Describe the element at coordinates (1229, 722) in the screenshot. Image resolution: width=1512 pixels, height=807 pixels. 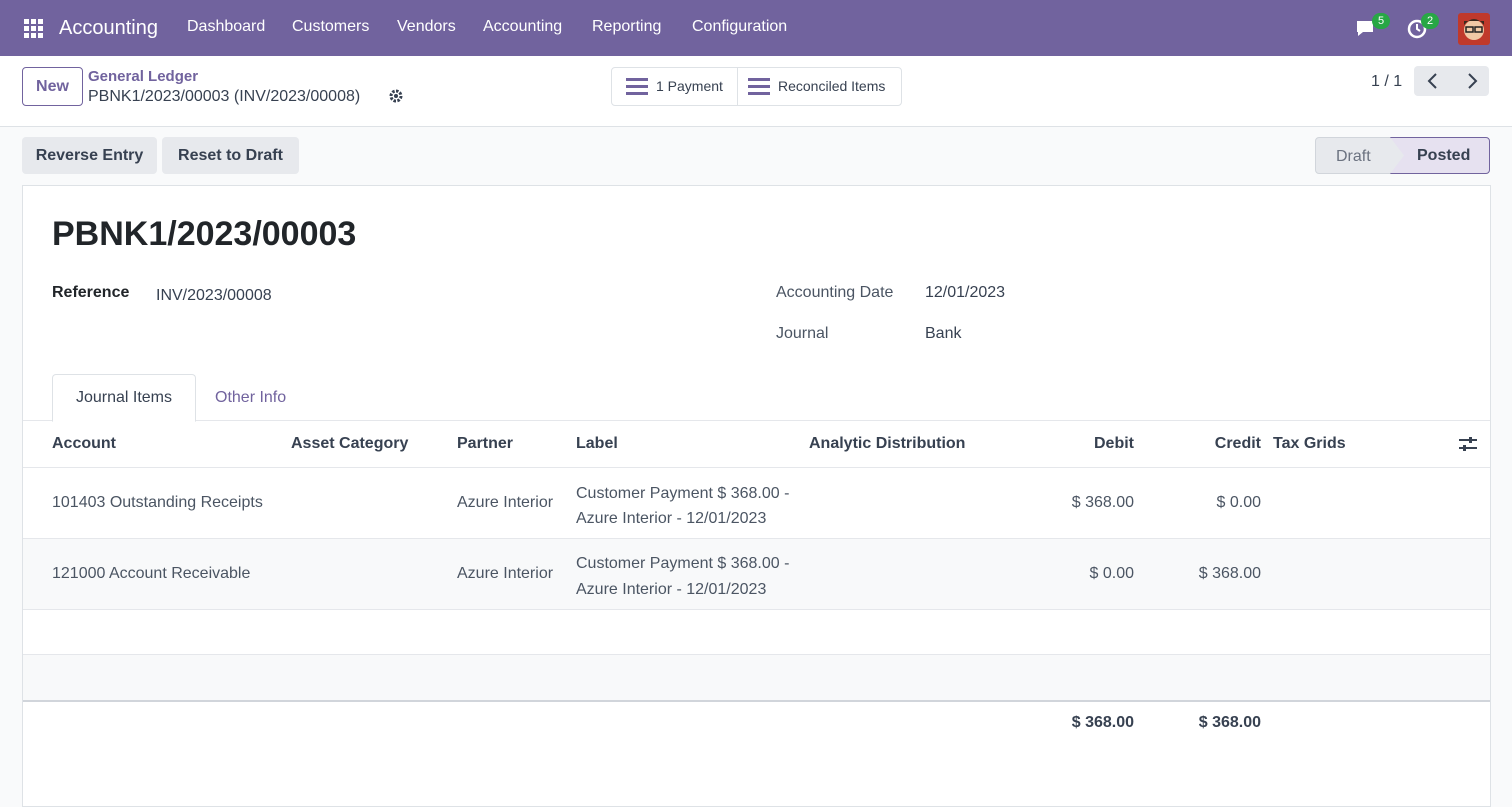
I see `total-credit: $ 368.00` at that location.